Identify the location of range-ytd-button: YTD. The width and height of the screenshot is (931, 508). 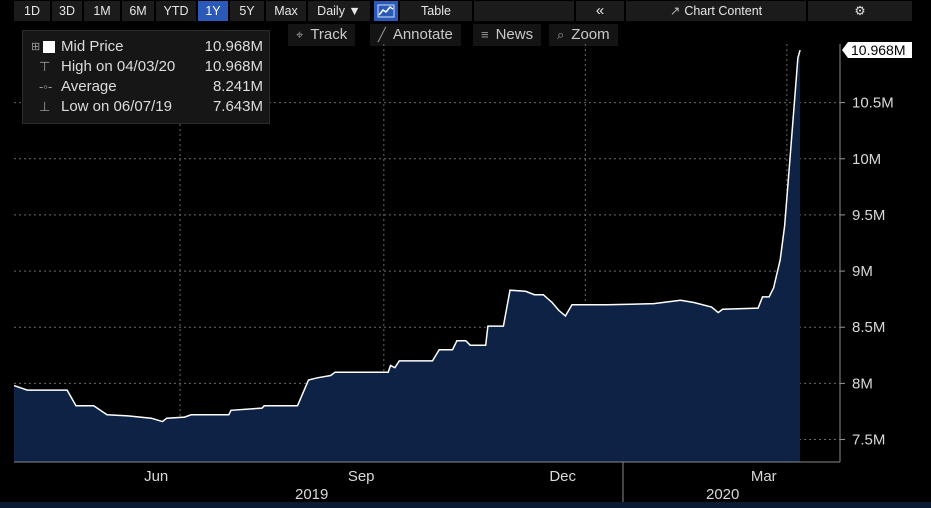
(176, 11).